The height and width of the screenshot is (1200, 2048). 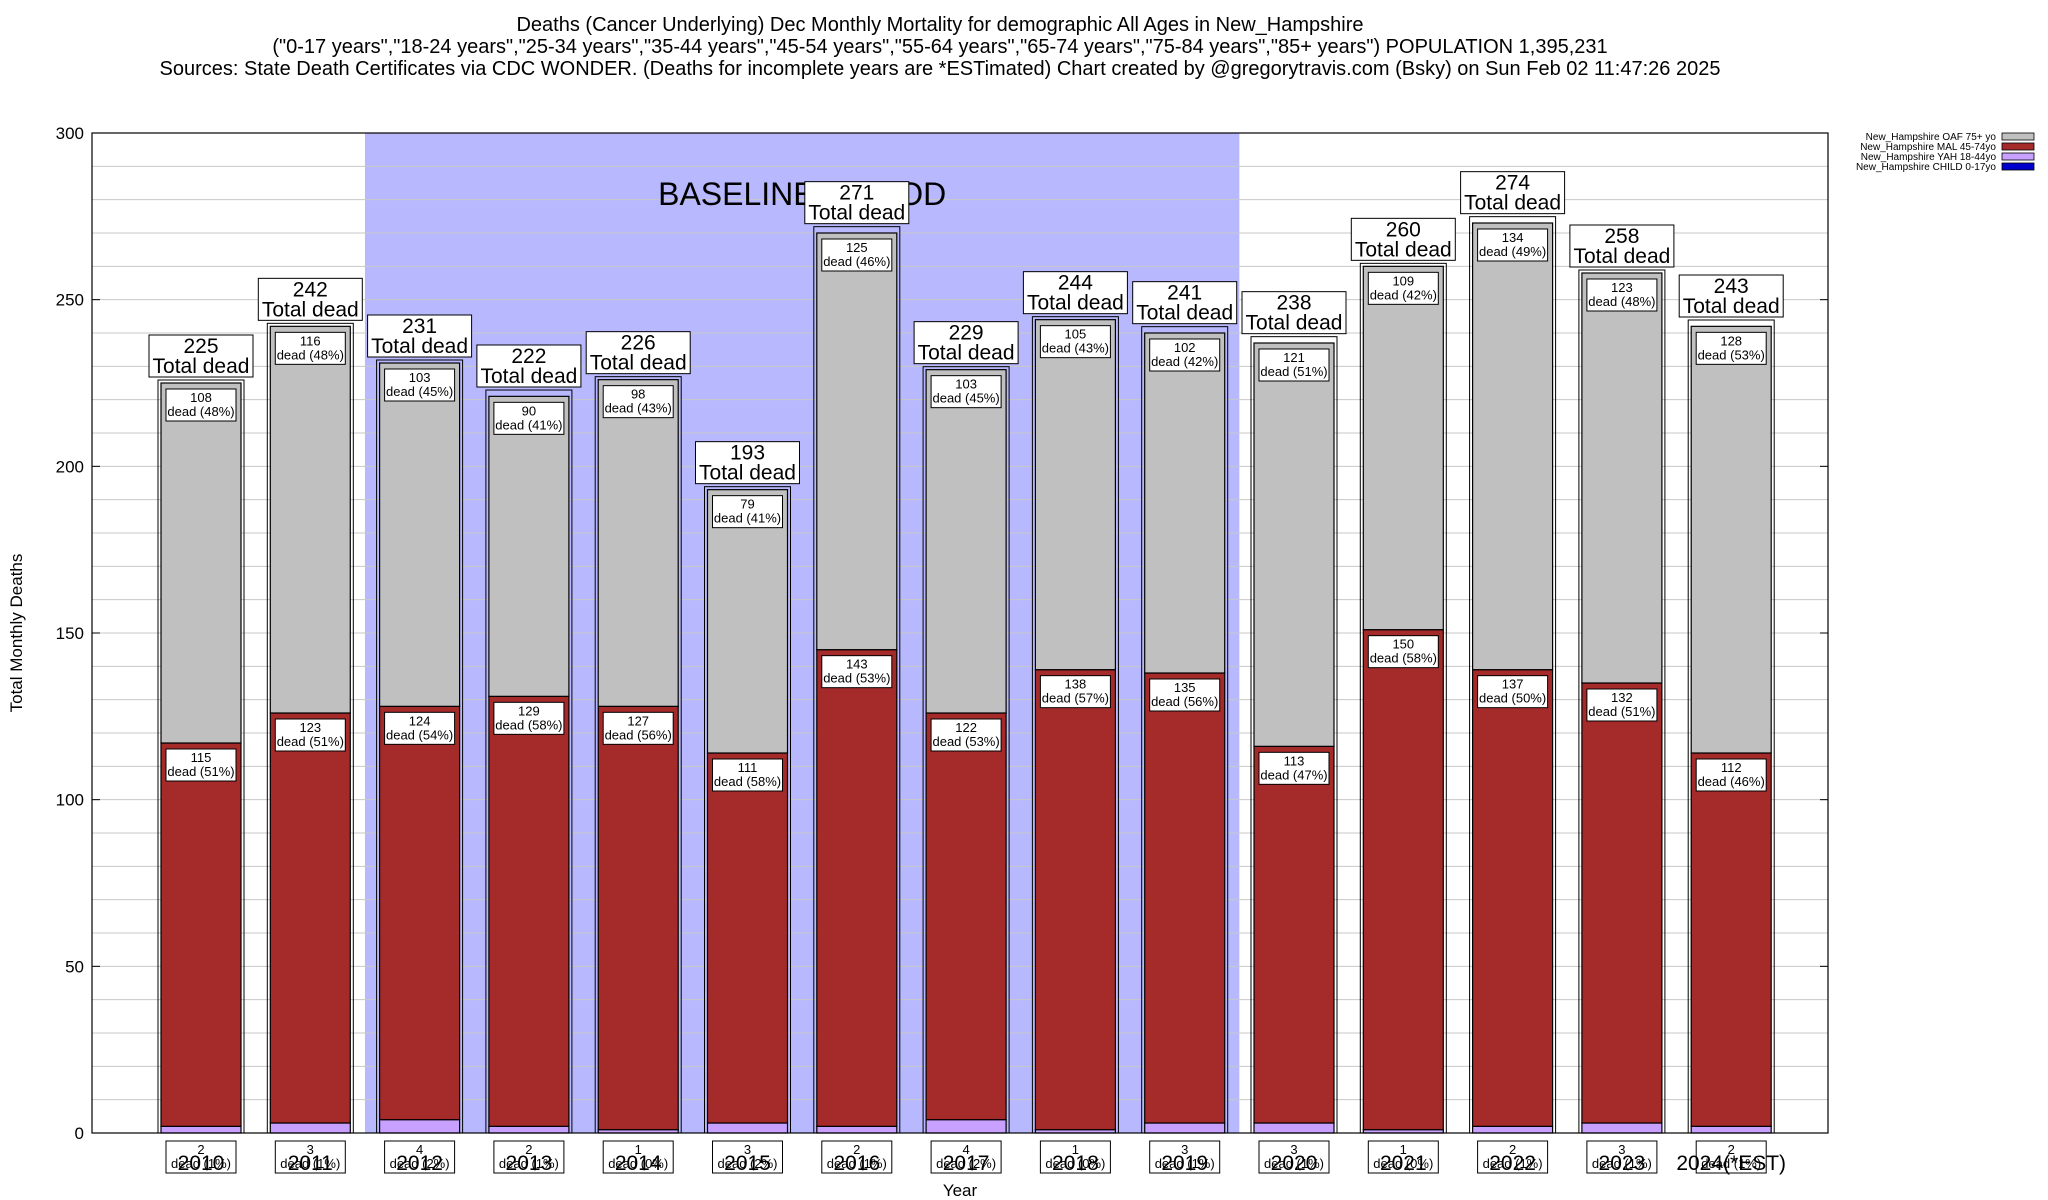 What do you see at coordinates (1512, 698) in the screenshot?
I see `data-label-pct: dead (50%)` at bounding box center [1512, 698].